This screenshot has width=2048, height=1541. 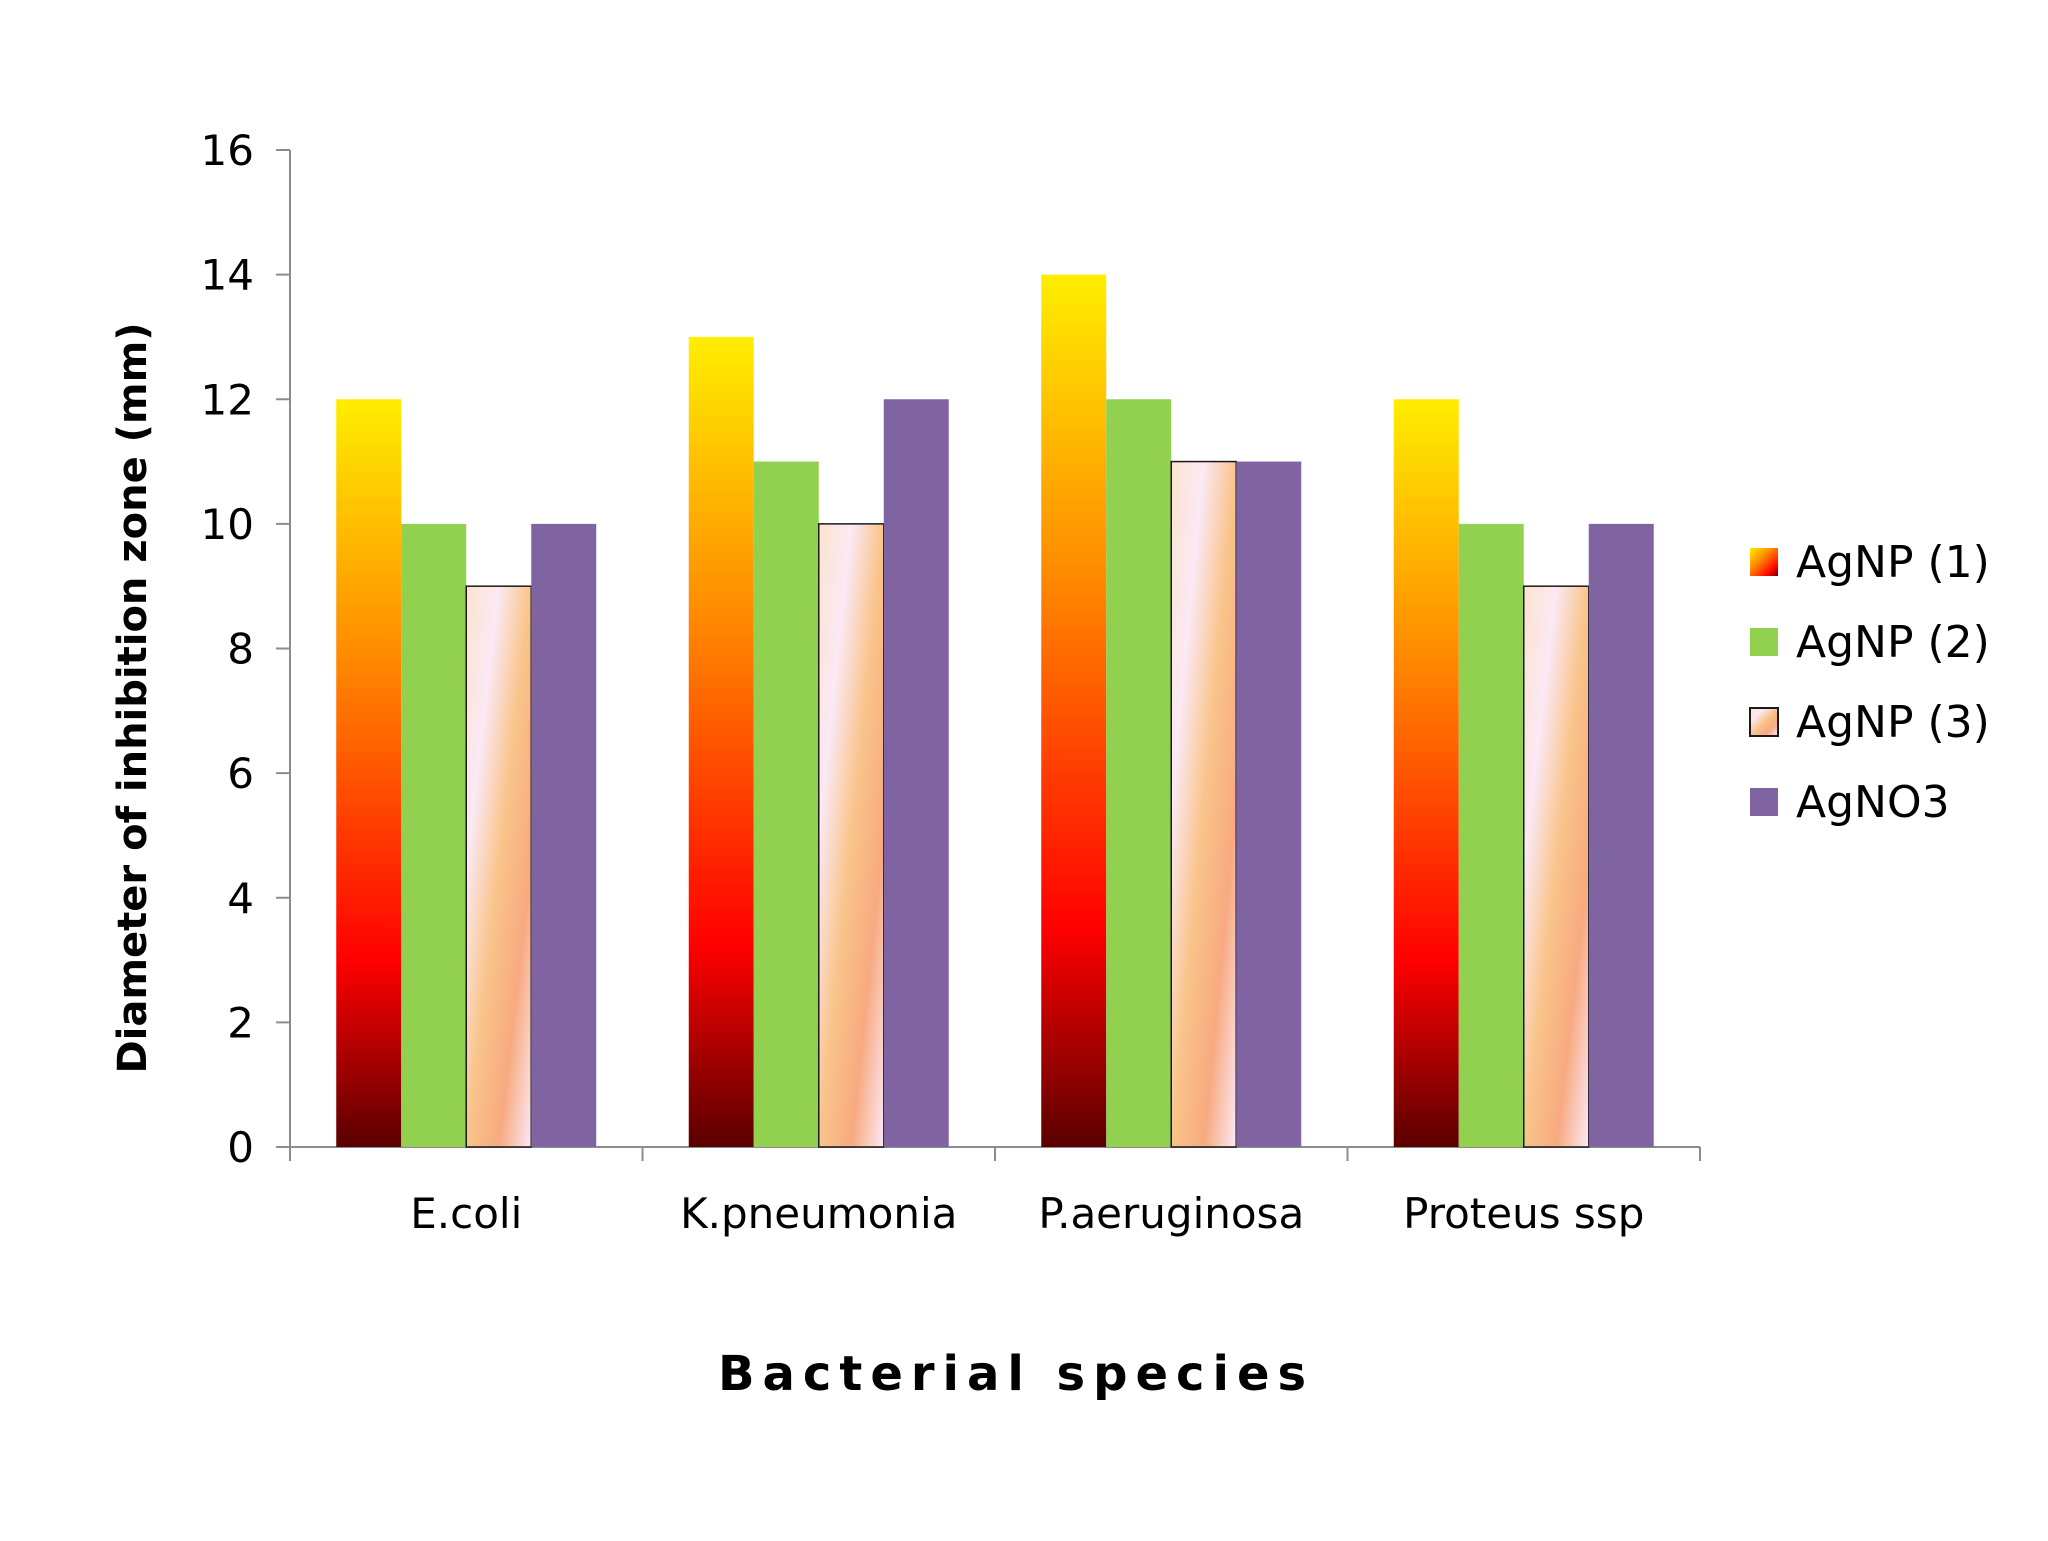 I want to click on bar-agnp-1-e-coli, so click(x=369, y=773).